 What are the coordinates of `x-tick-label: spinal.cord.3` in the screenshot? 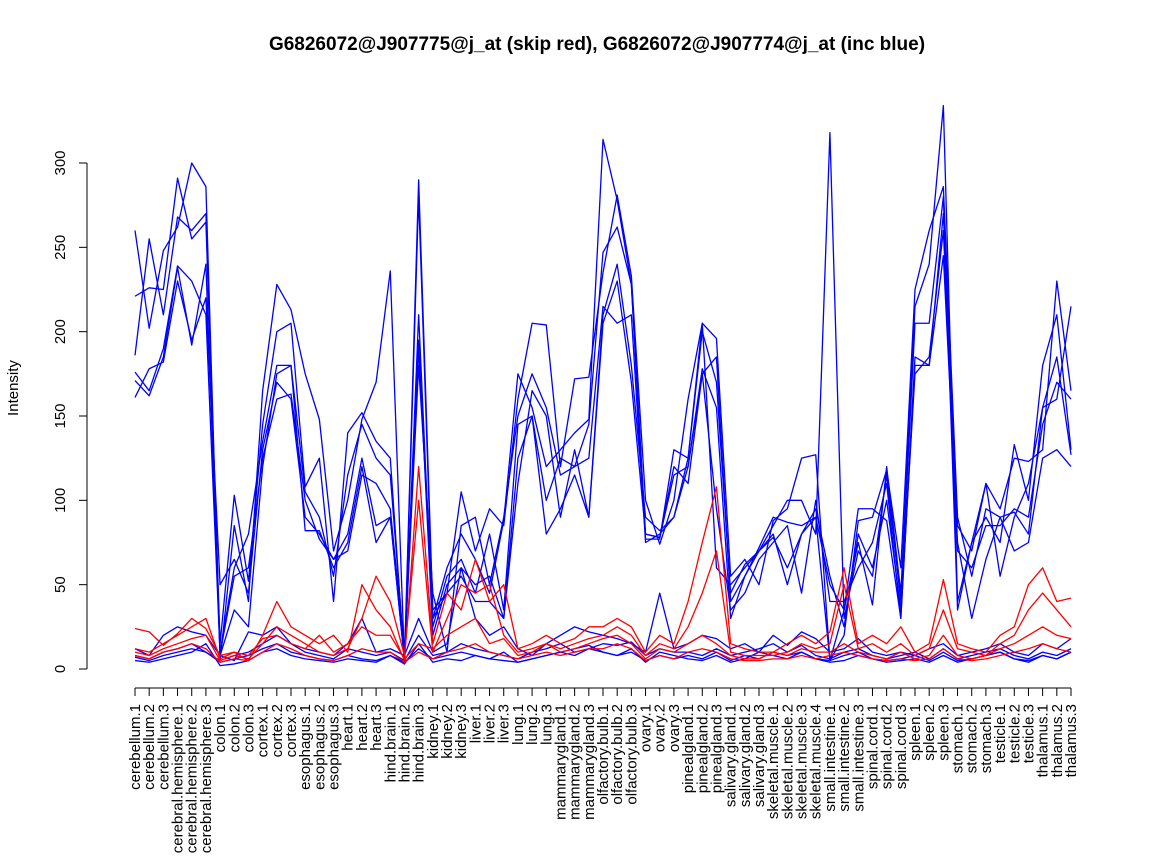 It's located at (901, 746).